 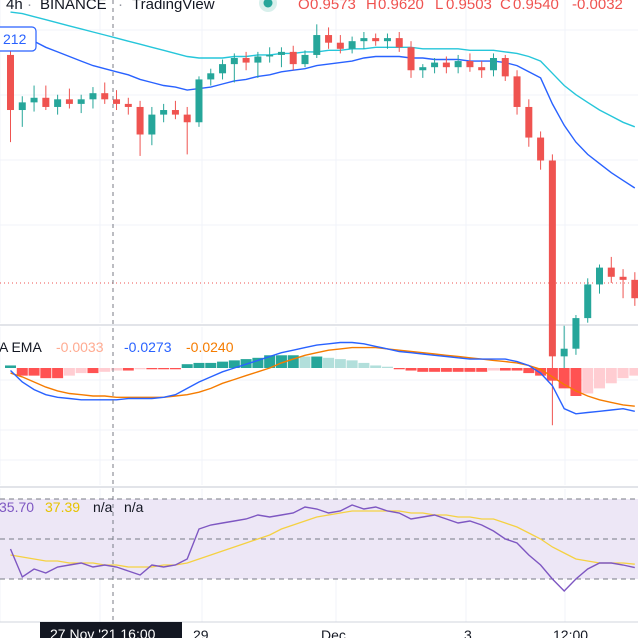 I want to click on macd-legend-signal: -0.0240, so click(x=210, y=347).